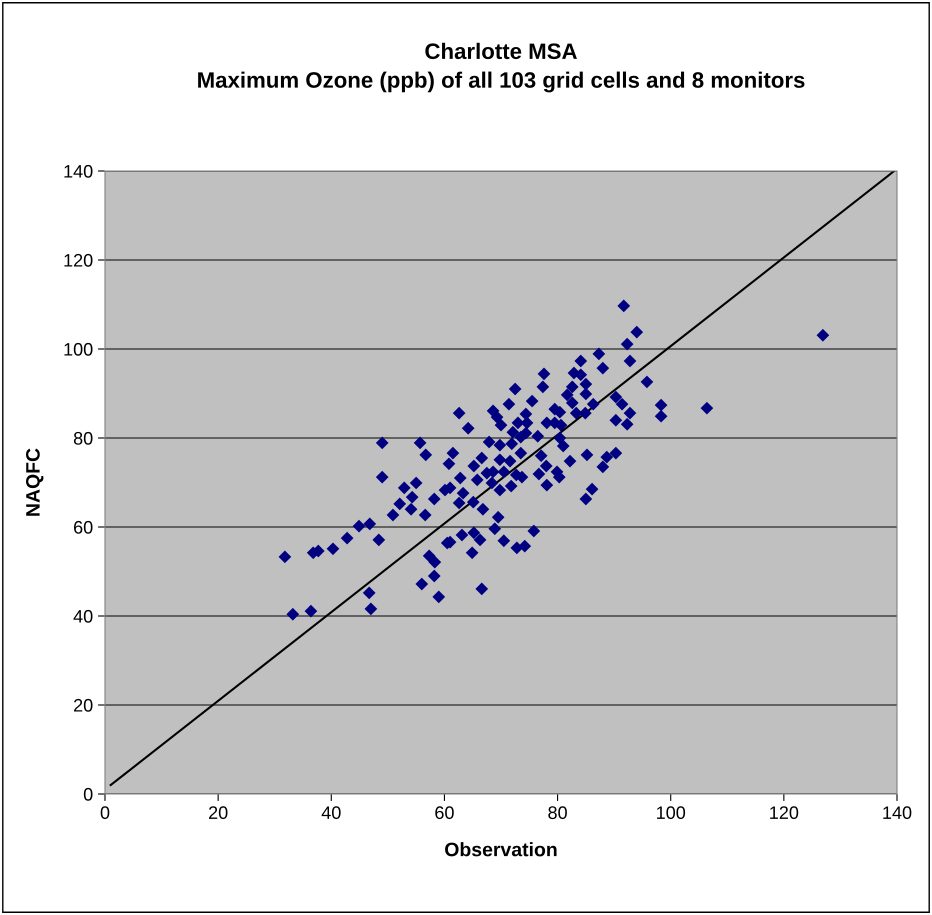 This screenshot has width=932, height=915. What do you see at coordinates (501, 67) in the screenshot?
I see `chart-title: Charlotte MSA Maximum Ozone (ppb) of all 103 grid cells and 8 monitors` at bounding box center [501, 67].